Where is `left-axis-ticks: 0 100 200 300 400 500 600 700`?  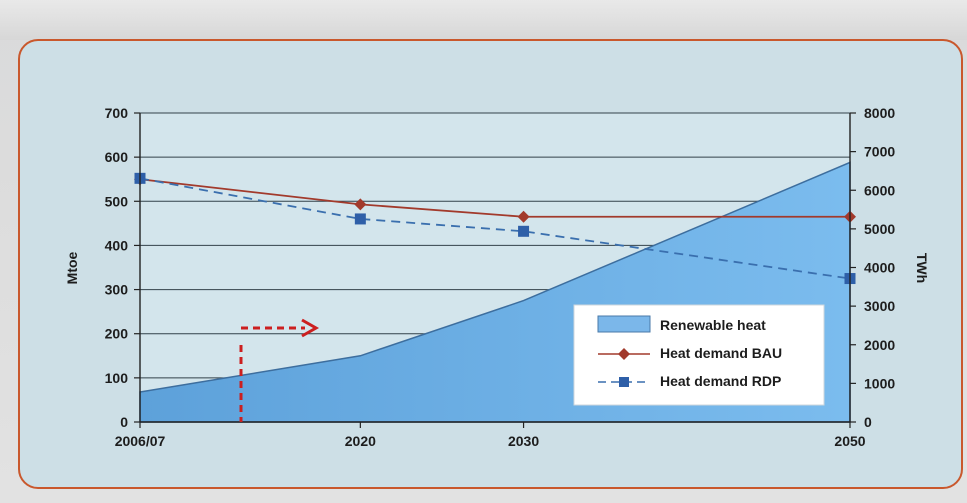
left-axis-ticks: 0 100 200 300 400 500 600 700 is located at coordinates (122, 267).